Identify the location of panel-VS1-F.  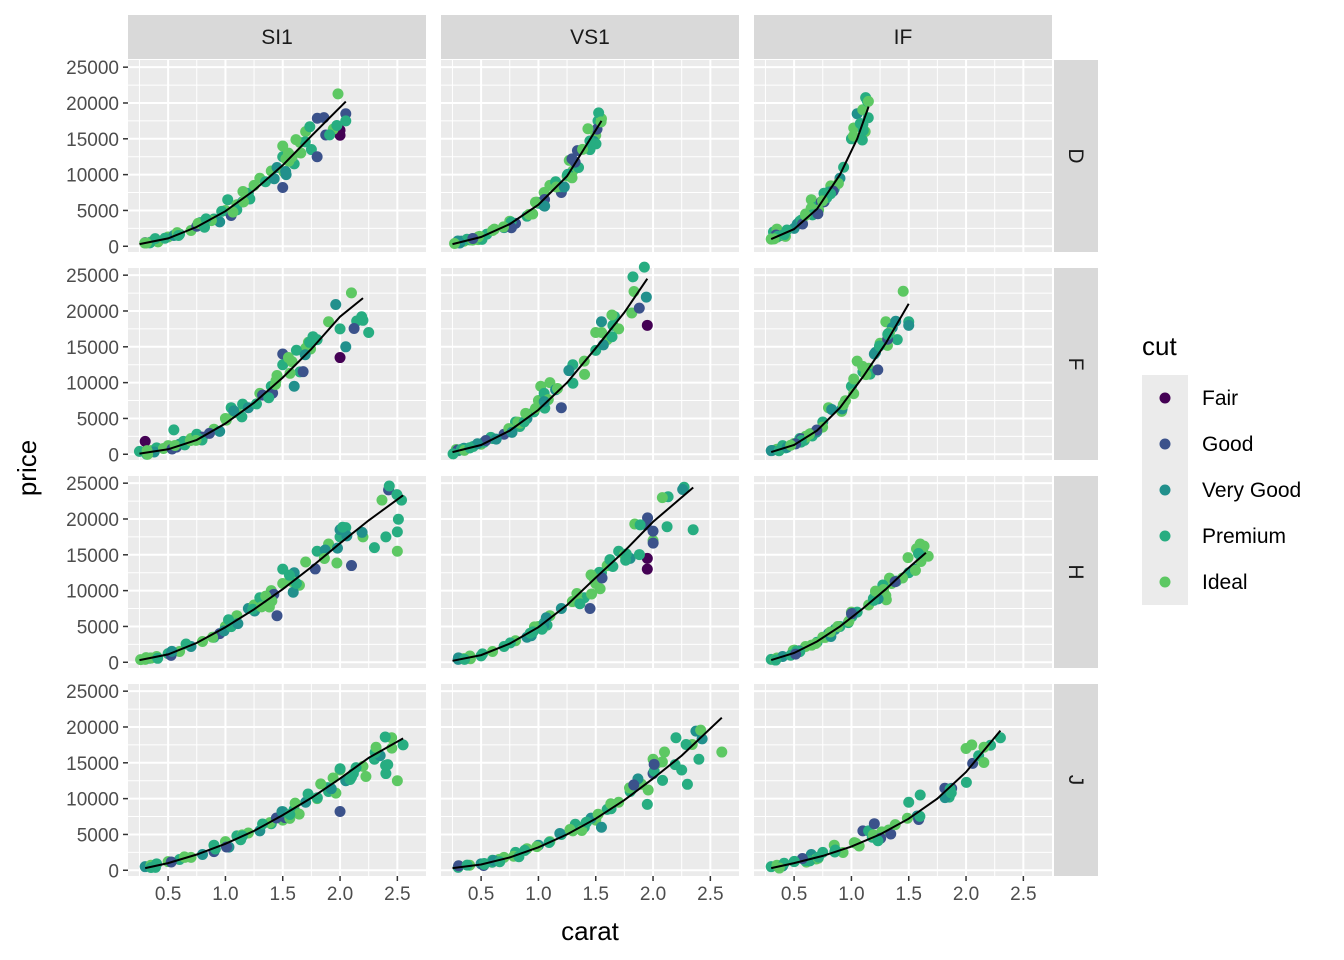
(590, 364).